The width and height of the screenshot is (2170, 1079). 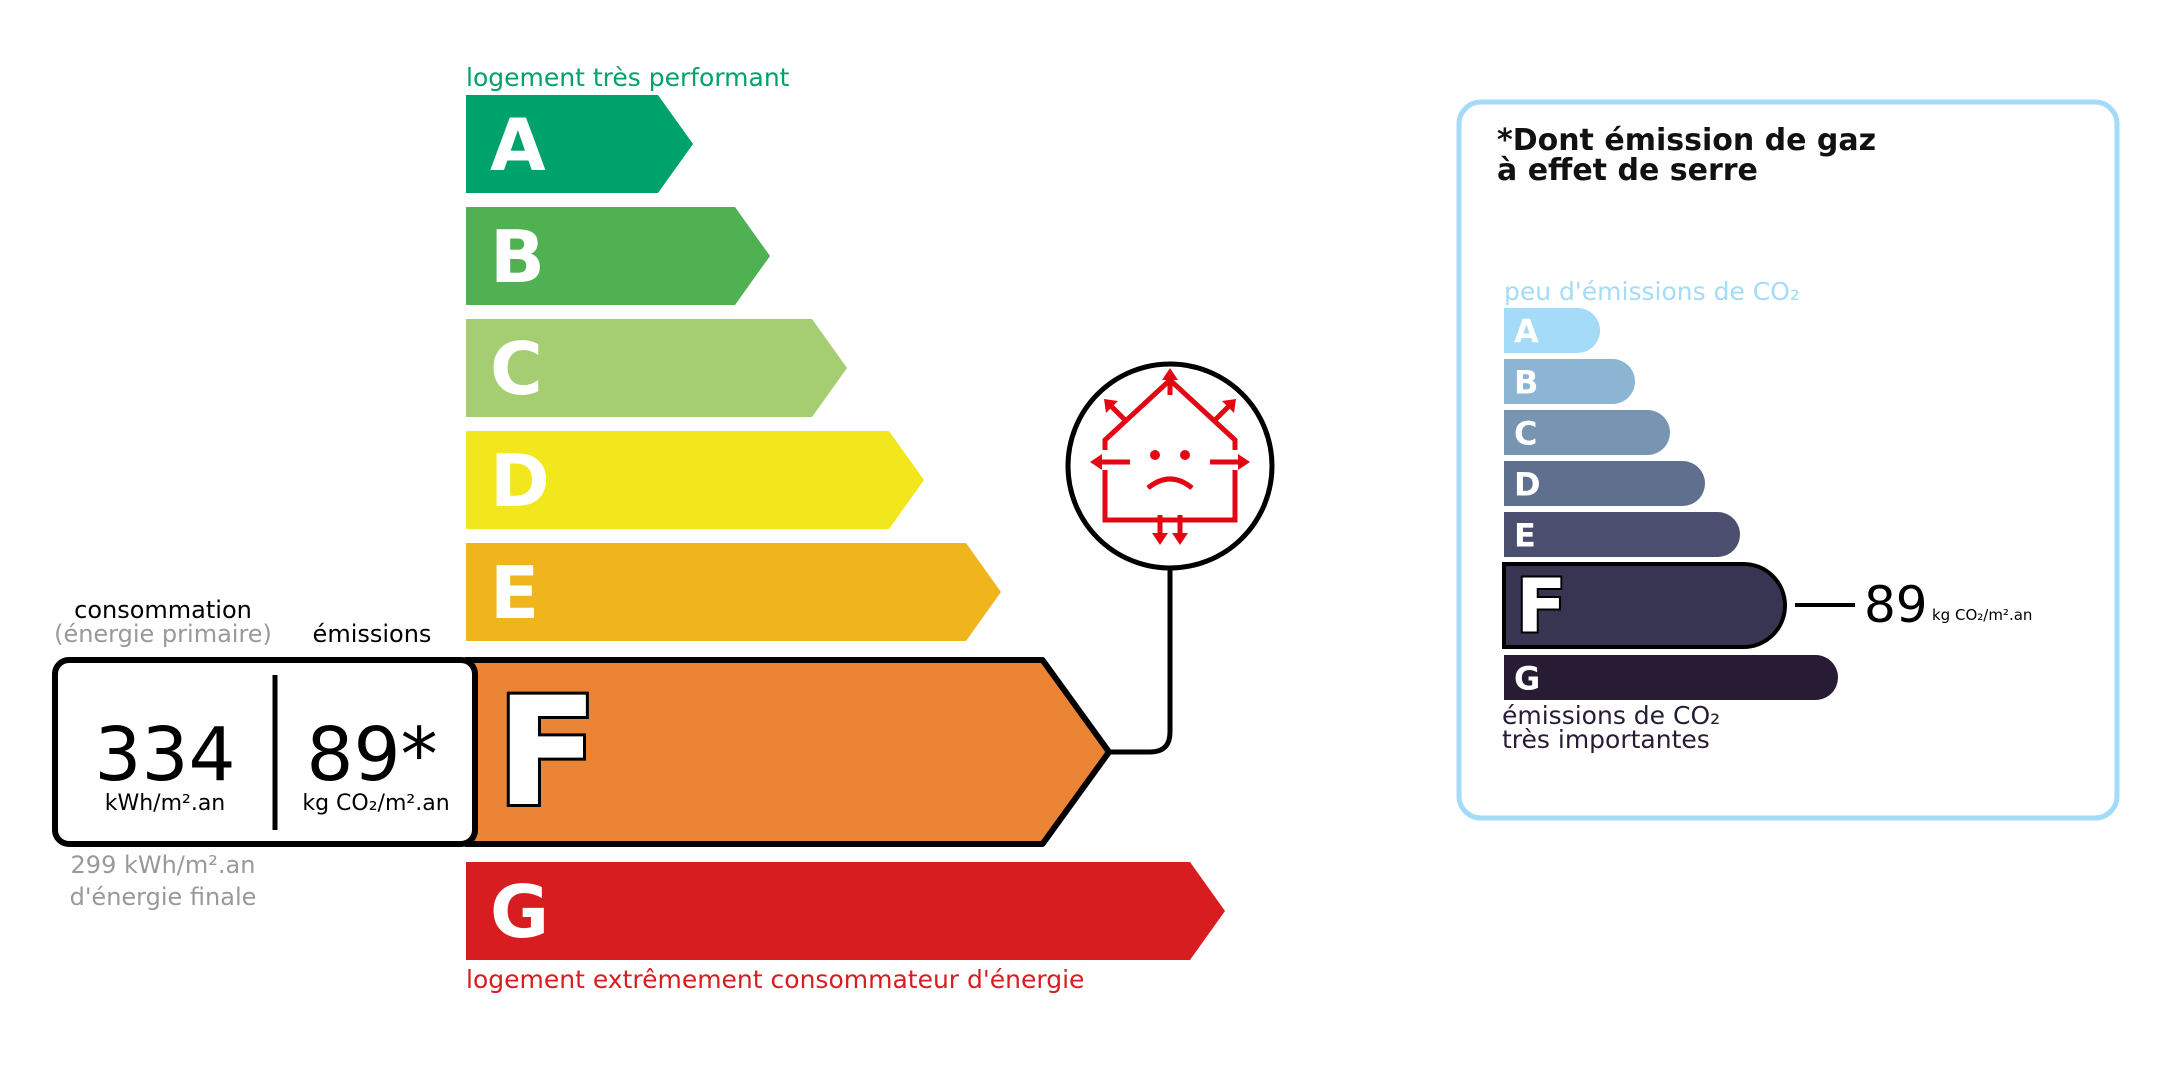 I want to click on energy-letter: F, so click(x=547, y=753).